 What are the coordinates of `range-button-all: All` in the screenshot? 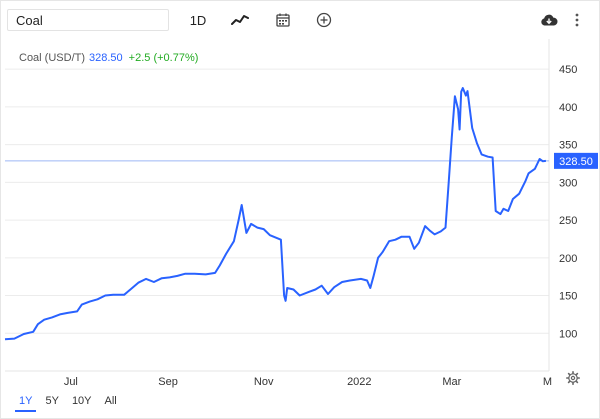 It's located at (110, 401).